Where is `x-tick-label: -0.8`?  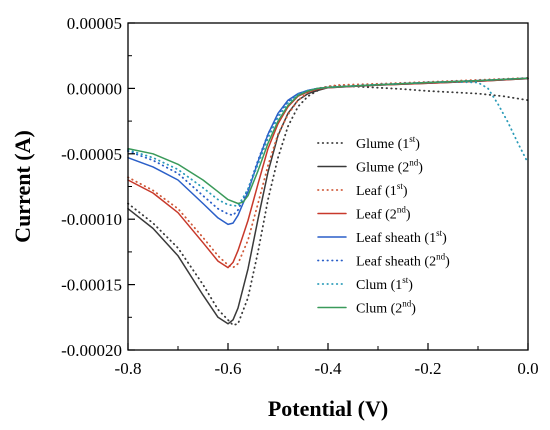 x-tick-label: -0.8 is located at coordinates (128, 368).